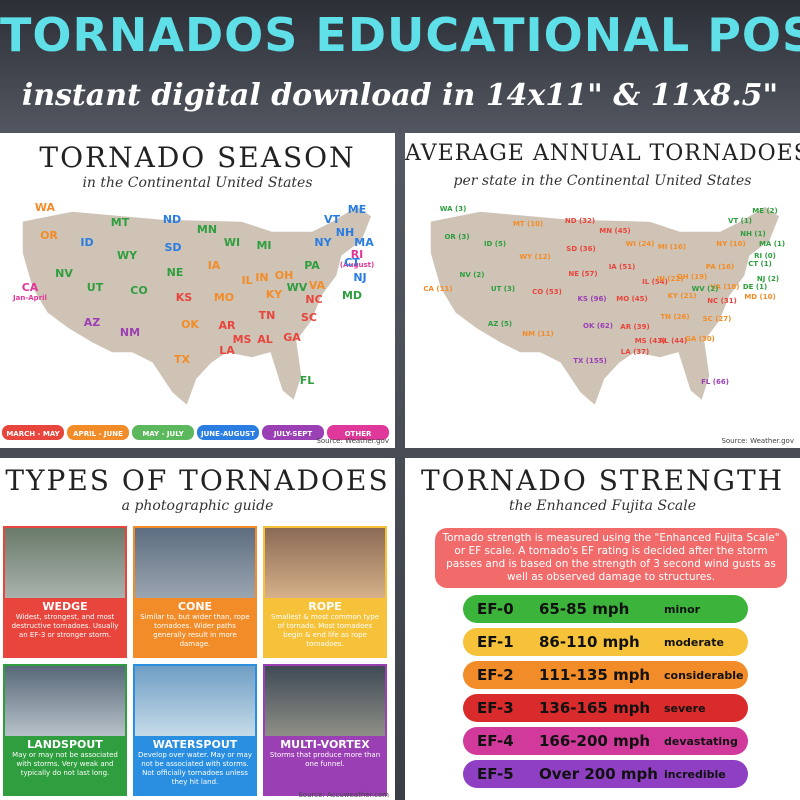 The image size is (800, 800). Describe the element at coordinates (695, 774) in the screenshot. I see `ef-damage: incredible` at that location.